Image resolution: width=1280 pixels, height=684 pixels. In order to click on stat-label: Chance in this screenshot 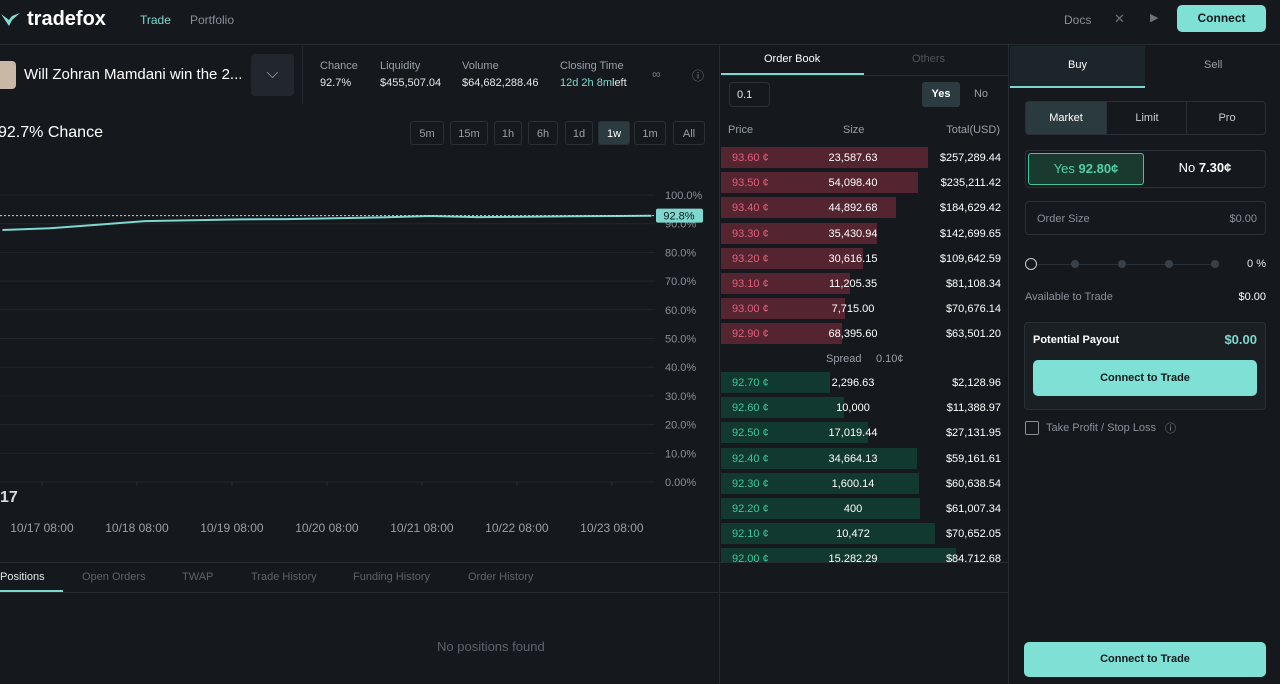, I will do `click(339, 66)`.